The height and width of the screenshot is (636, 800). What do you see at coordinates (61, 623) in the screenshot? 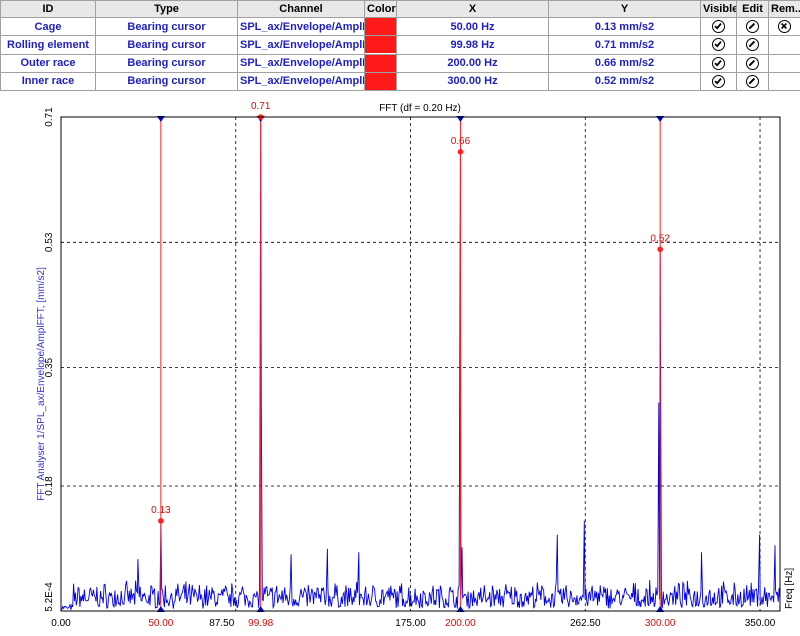
I see `x-tick-label: 0.00` at bounding box center [61, 623].